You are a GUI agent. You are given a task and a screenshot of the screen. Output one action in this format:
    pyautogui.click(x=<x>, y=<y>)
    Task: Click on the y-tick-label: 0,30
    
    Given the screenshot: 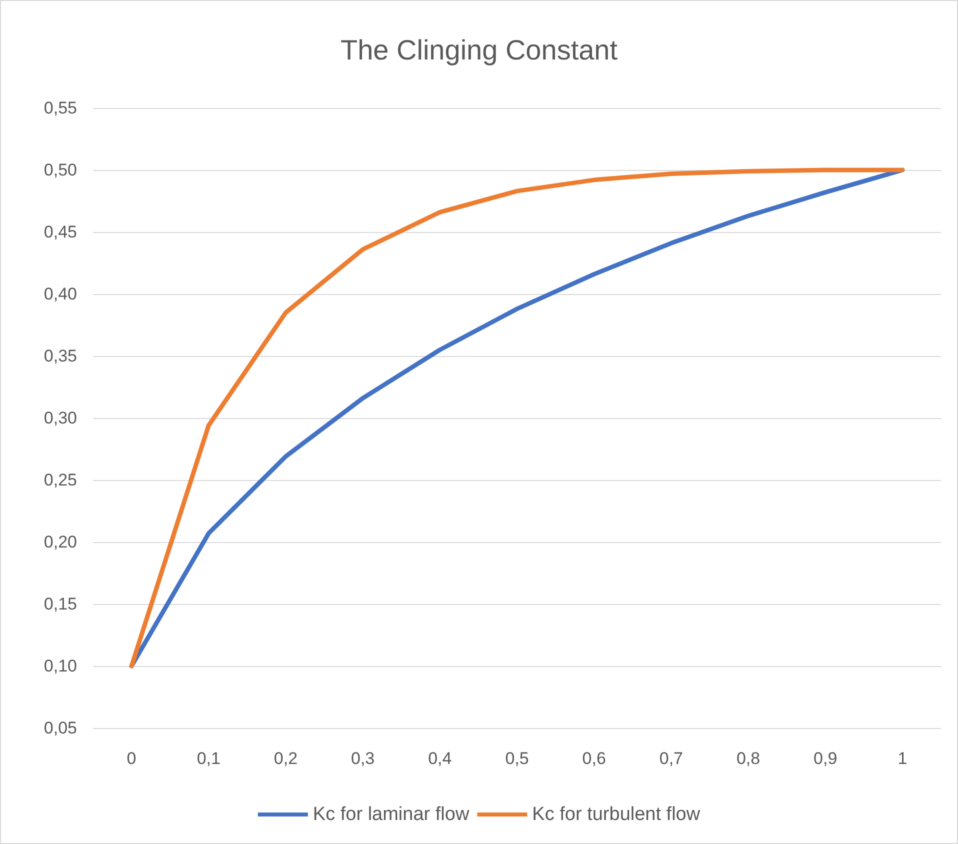 What is the action you would take?
    pyautogui.click(x=60, y=418)
    